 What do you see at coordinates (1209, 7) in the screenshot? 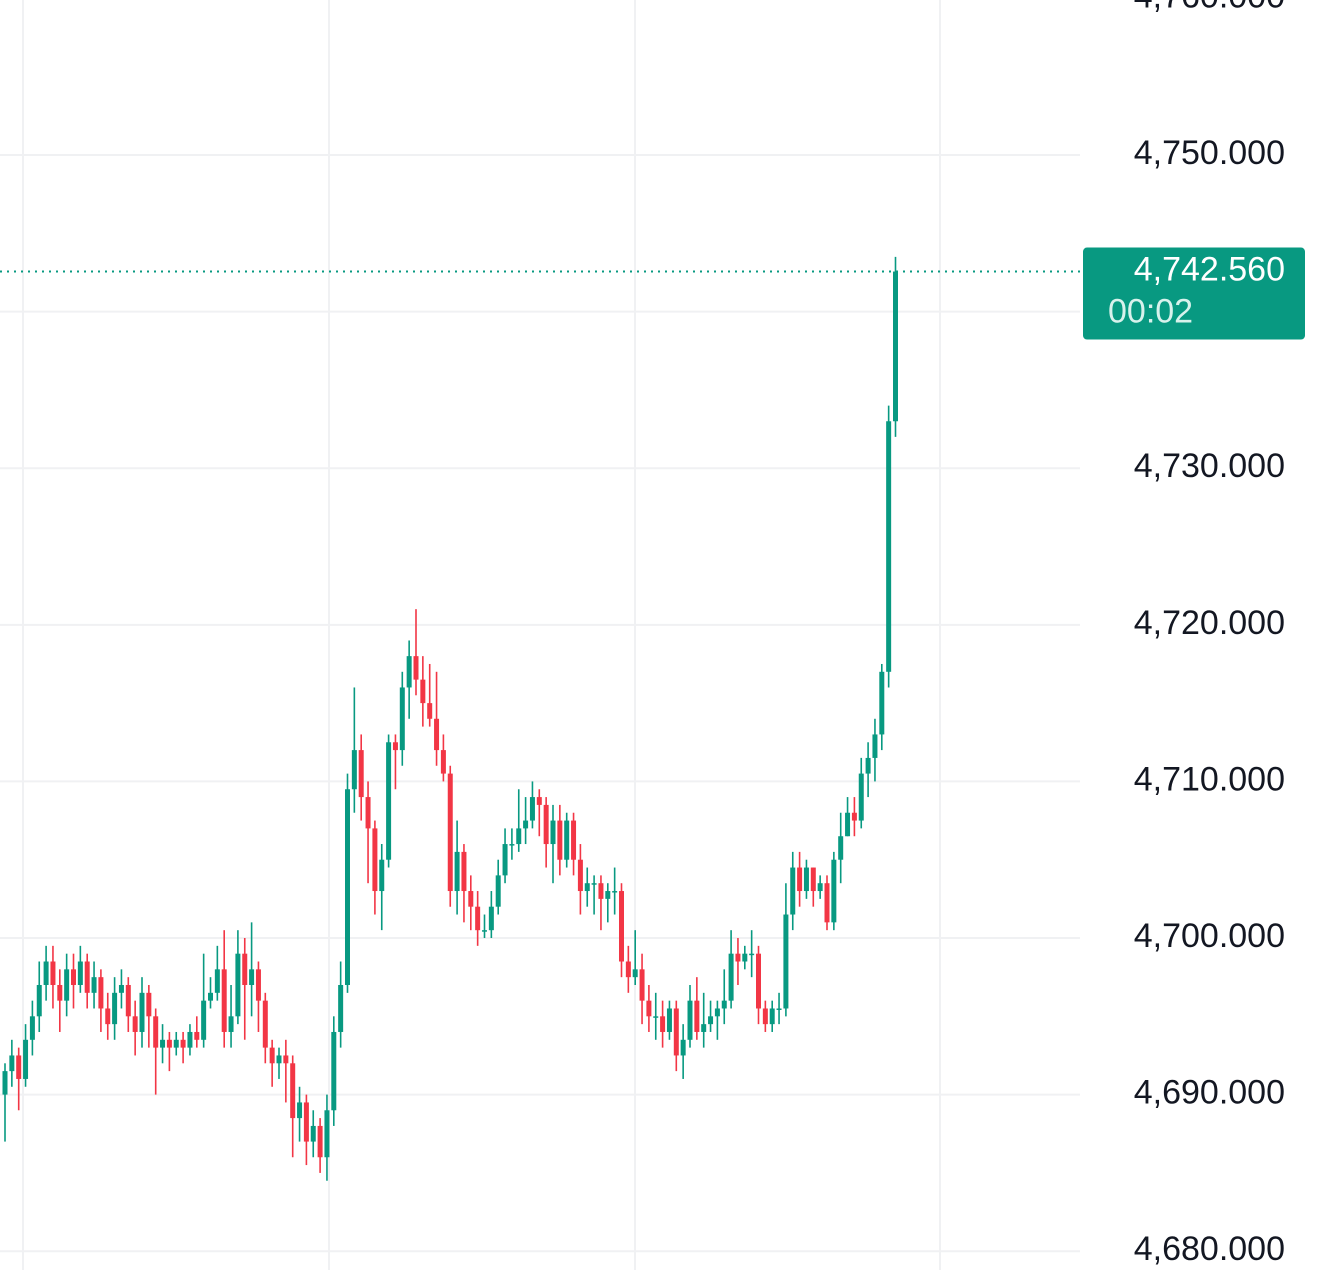
I see `y-tick-label: 4,760.000` at bounding box center [1209, 7].